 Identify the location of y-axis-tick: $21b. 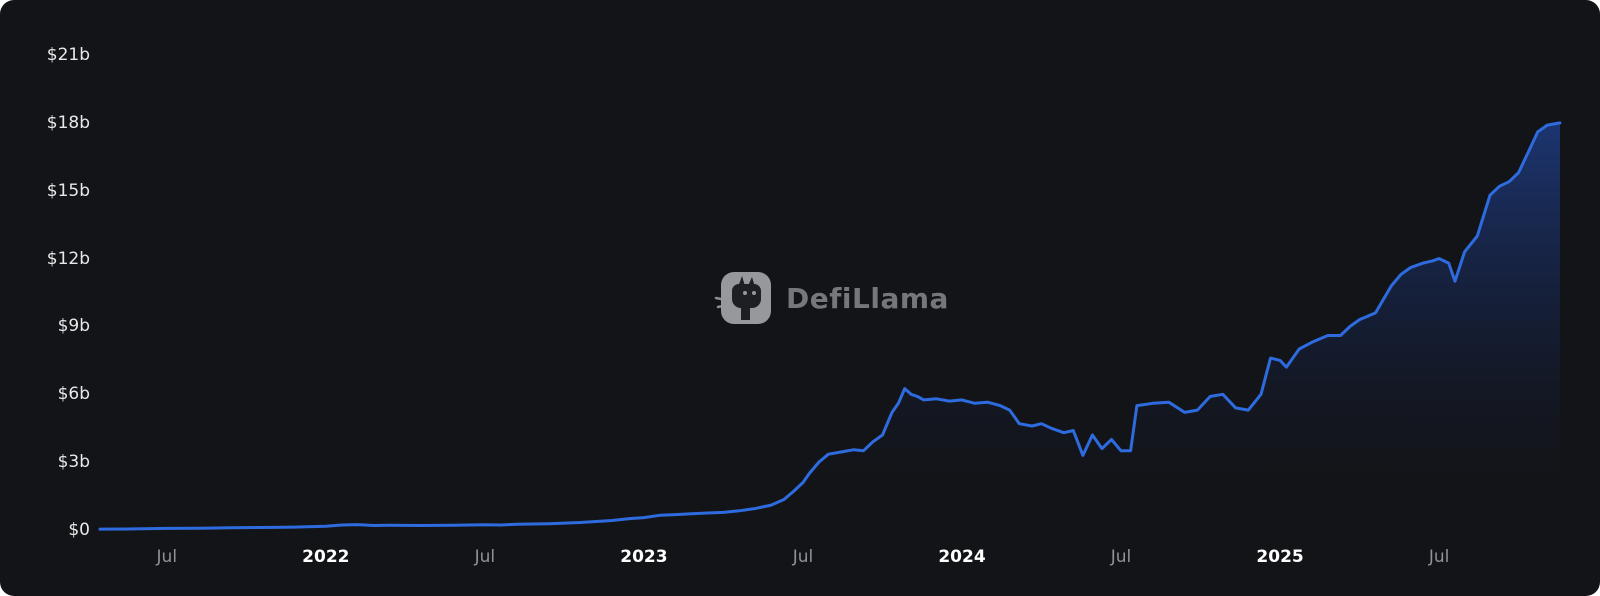
(68, 55).